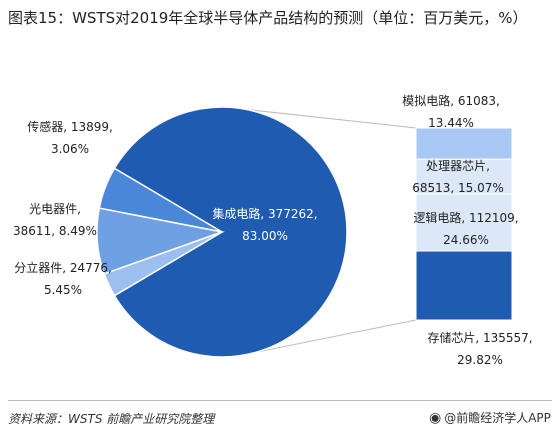 Image resolution: width=559 pixels, height=440 pixels. What do you see at coordinates (280, 400) in the screenshot?
I see `footer-divider` at bounding box center [280, 400].